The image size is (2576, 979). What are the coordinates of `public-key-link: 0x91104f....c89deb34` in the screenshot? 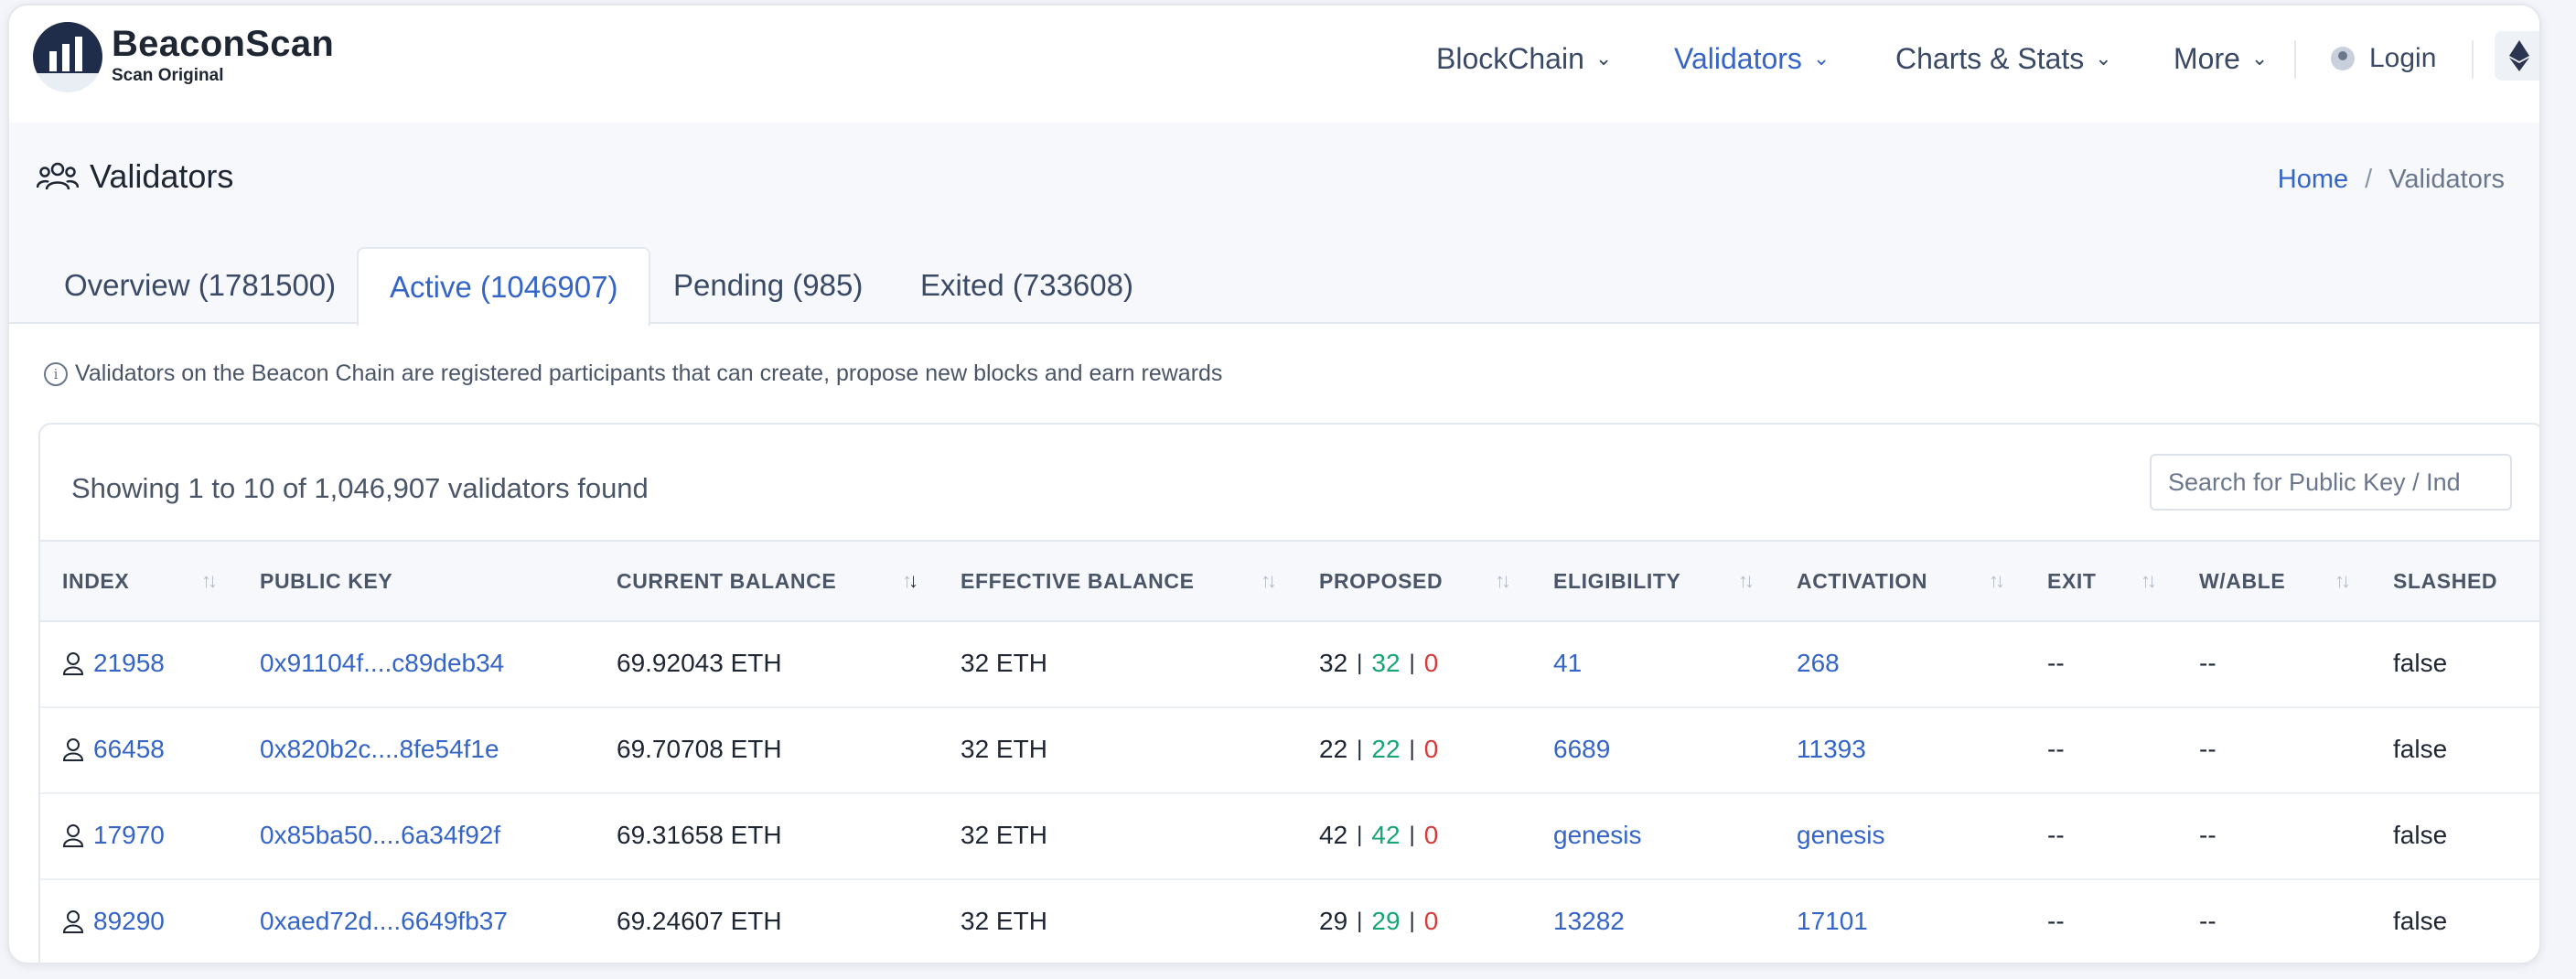 It's located at (382, 663).